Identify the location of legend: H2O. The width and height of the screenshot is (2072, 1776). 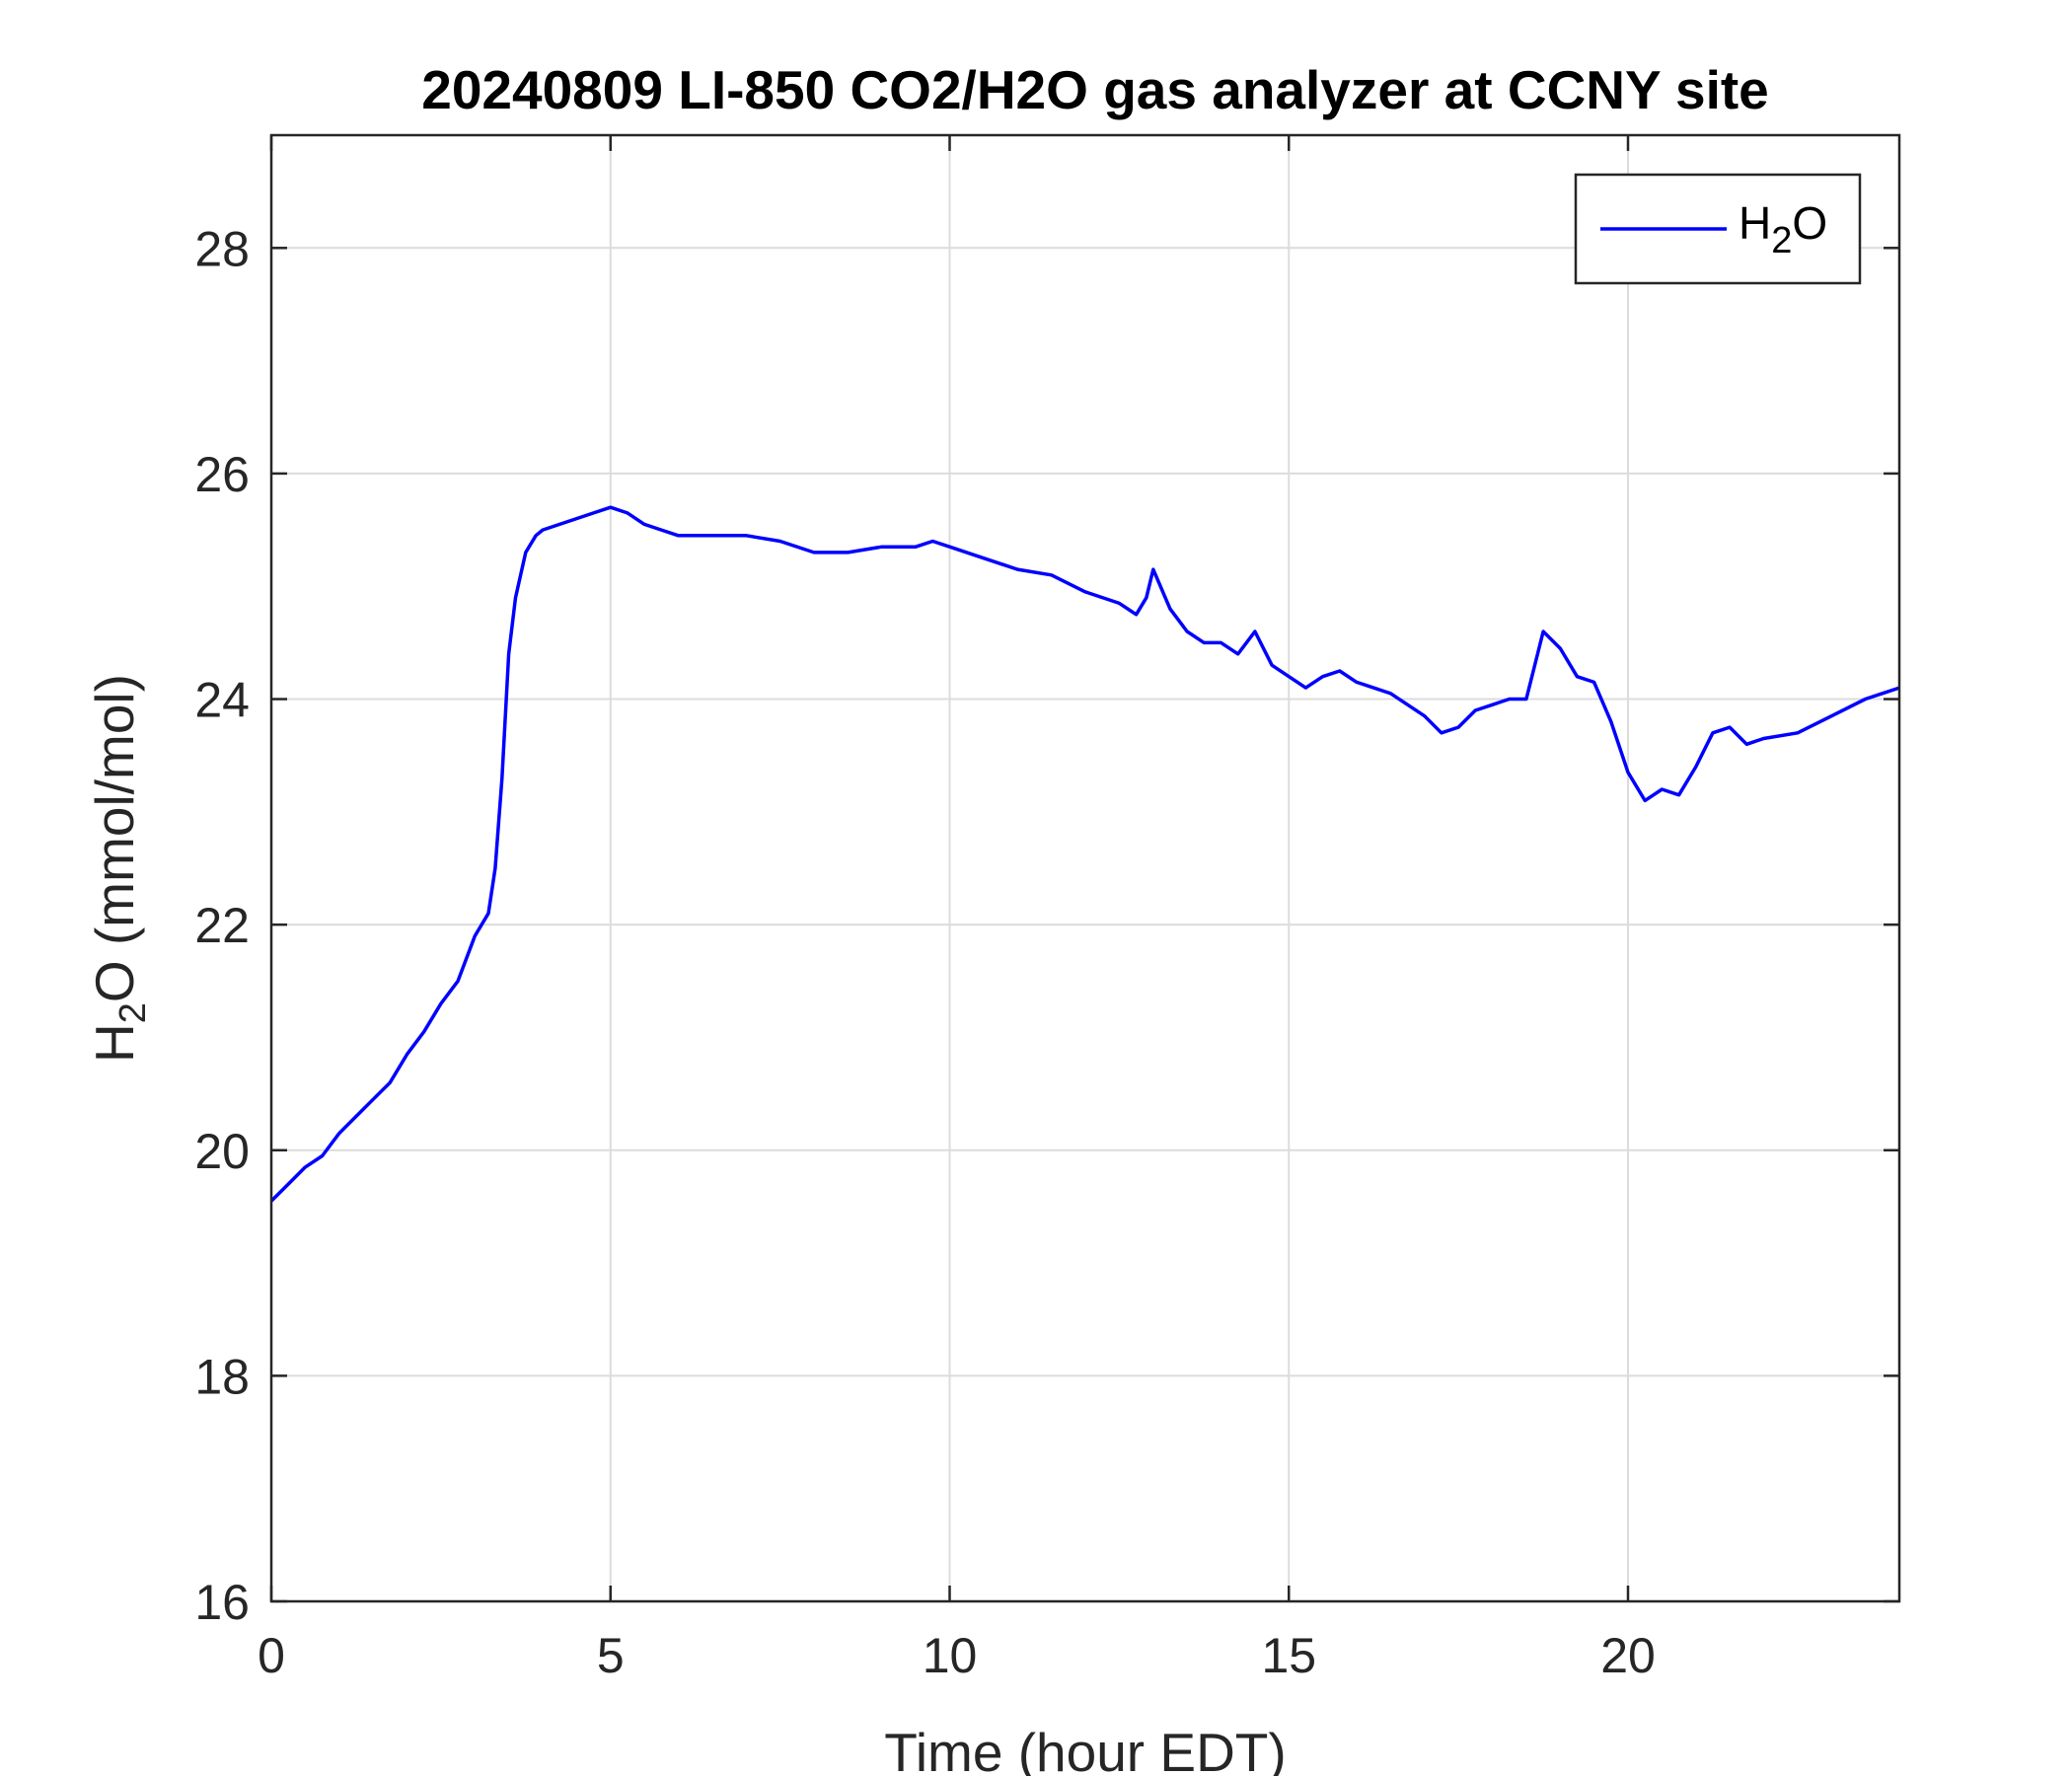
(1718, 229).